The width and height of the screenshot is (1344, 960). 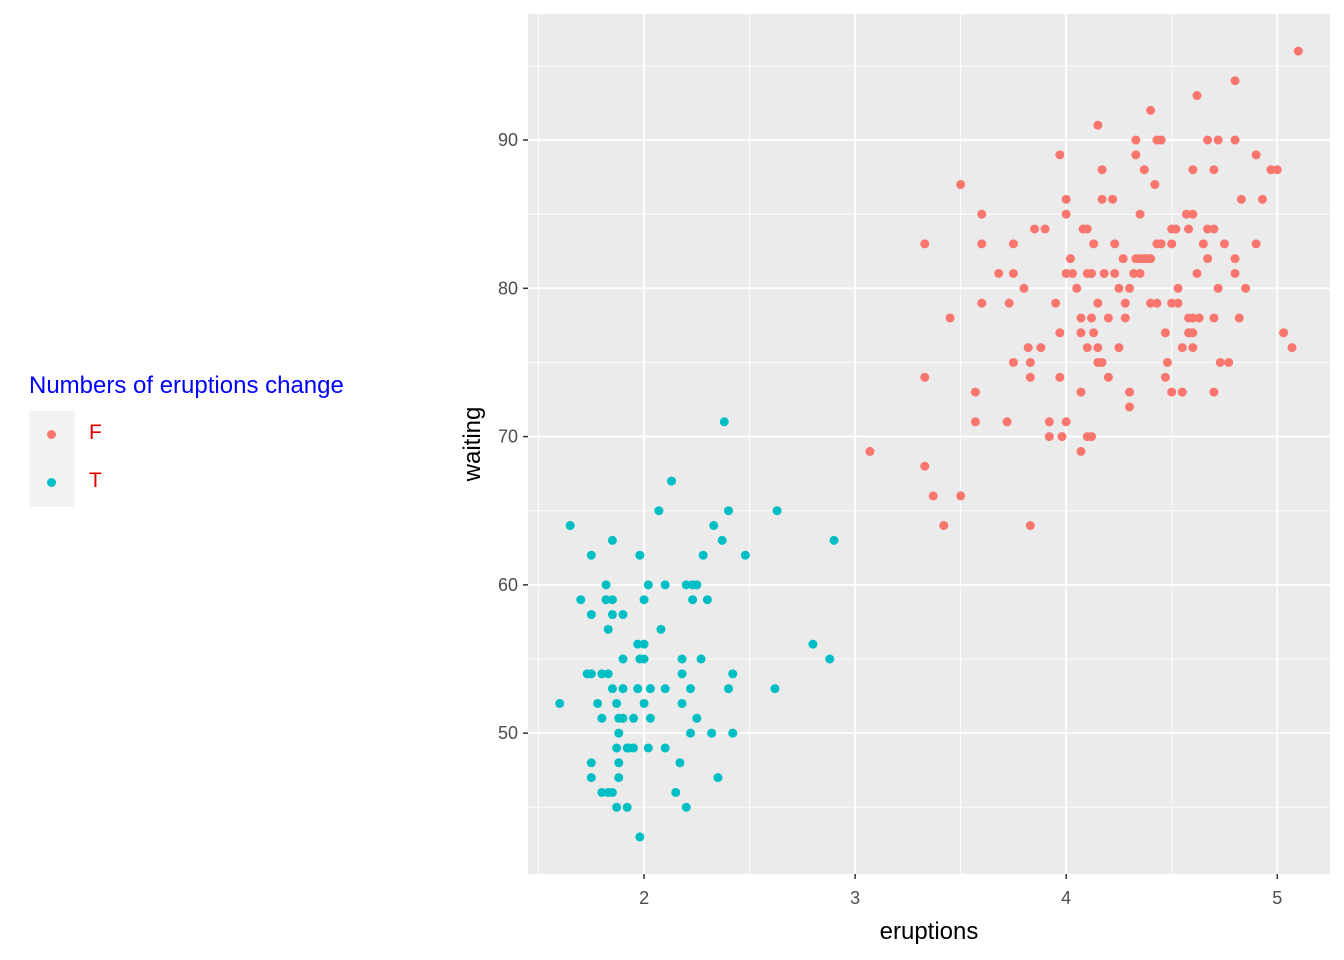 I want to click on legend-key-f, so click(x=51, y=434).